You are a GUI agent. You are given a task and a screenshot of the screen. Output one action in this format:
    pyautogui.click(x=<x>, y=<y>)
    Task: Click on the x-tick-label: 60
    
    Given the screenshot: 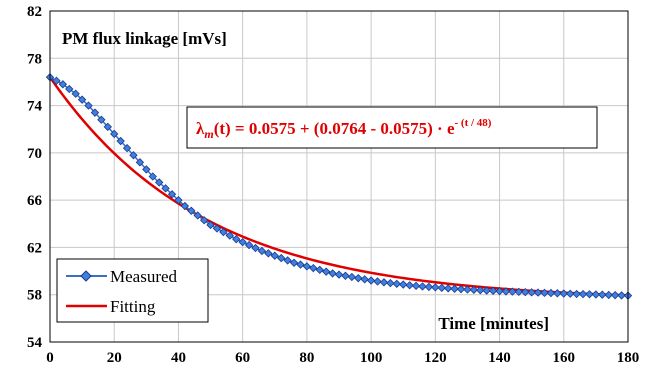 What is the action you would take?
    pyautogui.click(x=242, y=358)
    